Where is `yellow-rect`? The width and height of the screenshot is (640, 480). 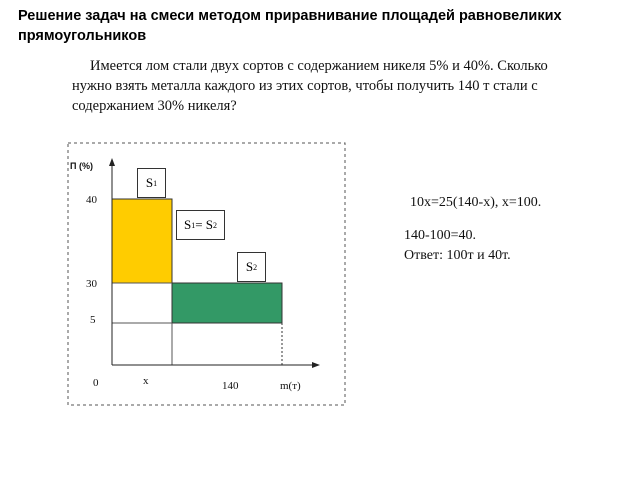 yellow-rect is located at coordinates (142, 241).